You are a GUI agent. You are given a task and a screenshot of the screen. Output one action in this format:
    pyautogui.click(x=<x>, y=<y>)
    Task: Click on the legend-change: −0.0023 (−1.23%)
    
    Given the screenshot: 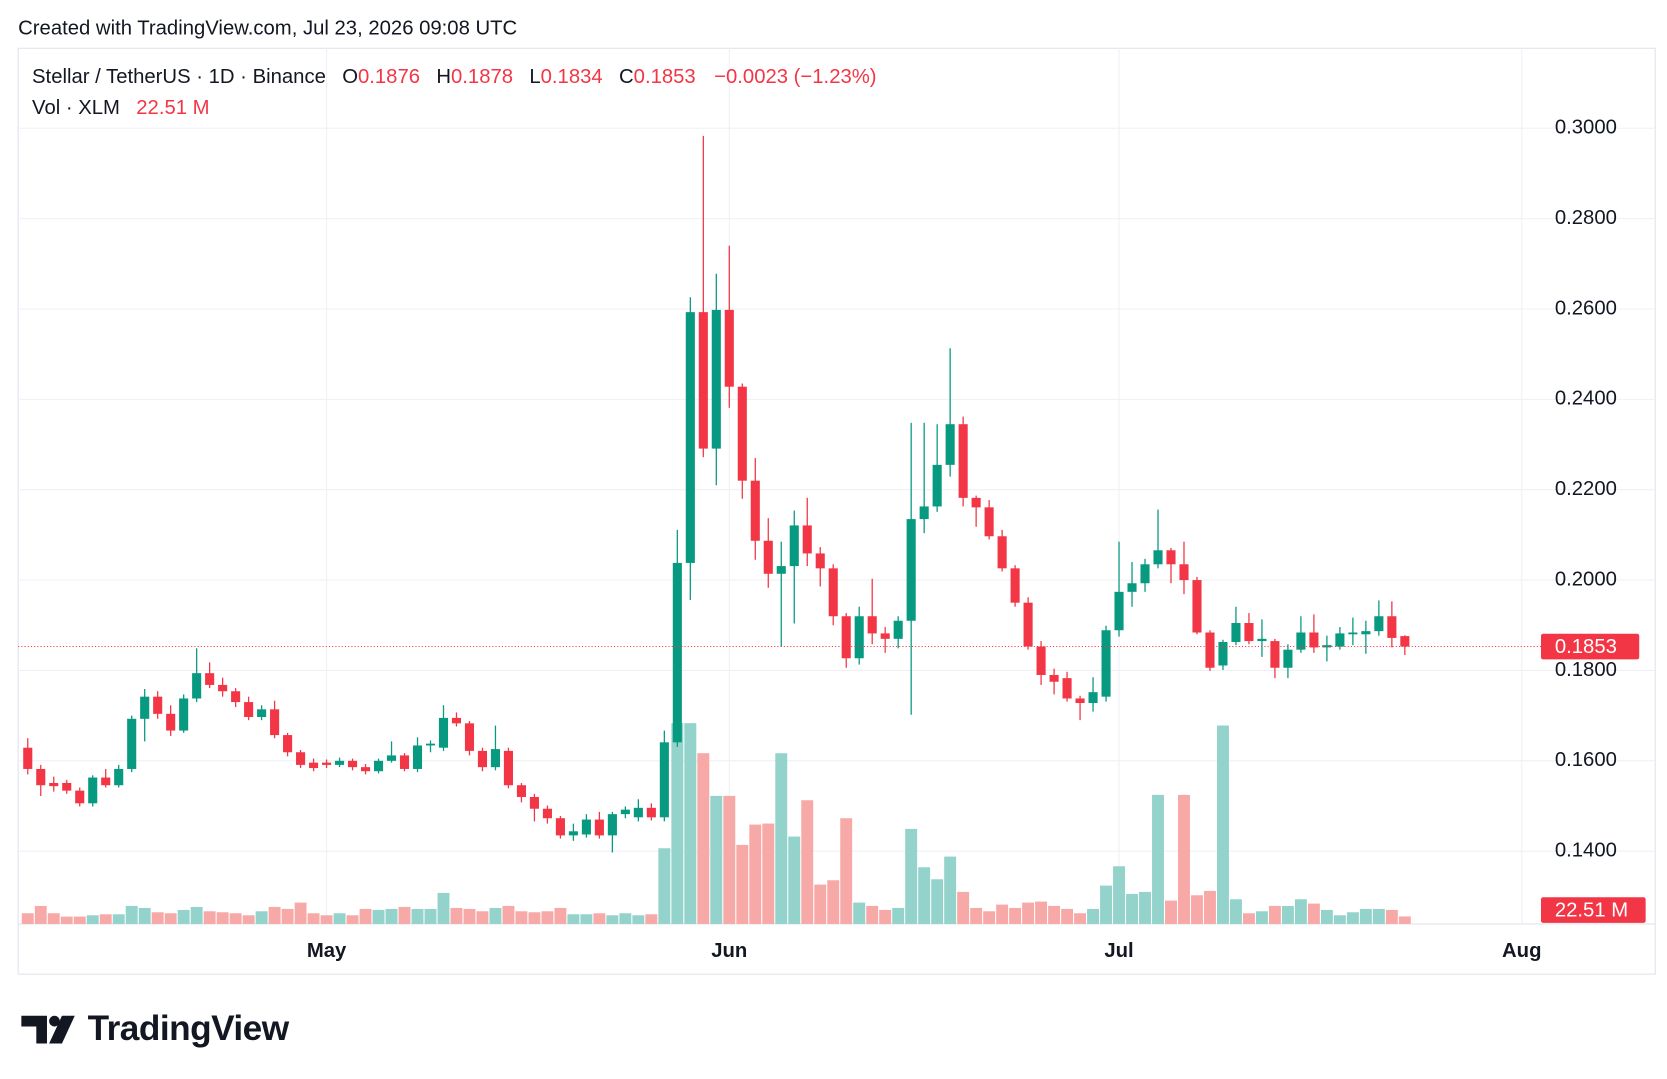 What is the action you would take?
    pyautogui.click(x=795, y=78)
    